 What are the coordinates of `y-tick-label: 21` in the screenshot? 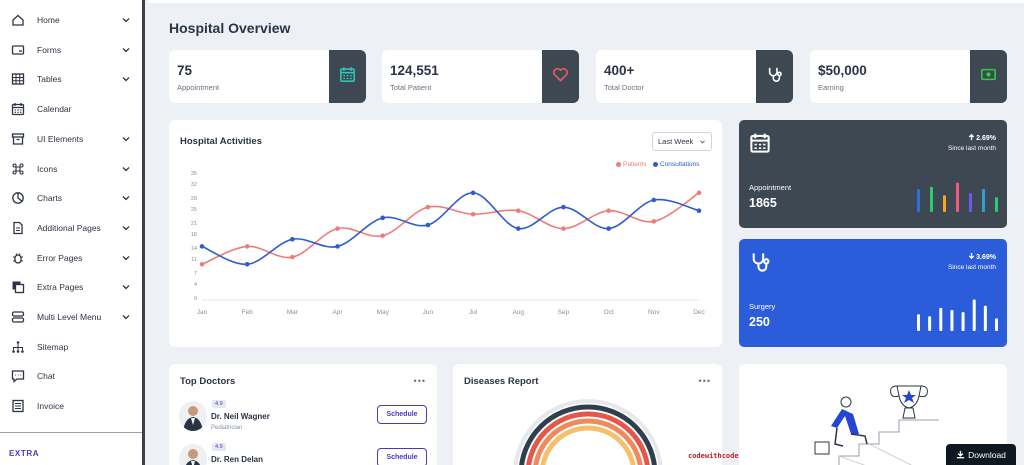 It's located at (193, 224).